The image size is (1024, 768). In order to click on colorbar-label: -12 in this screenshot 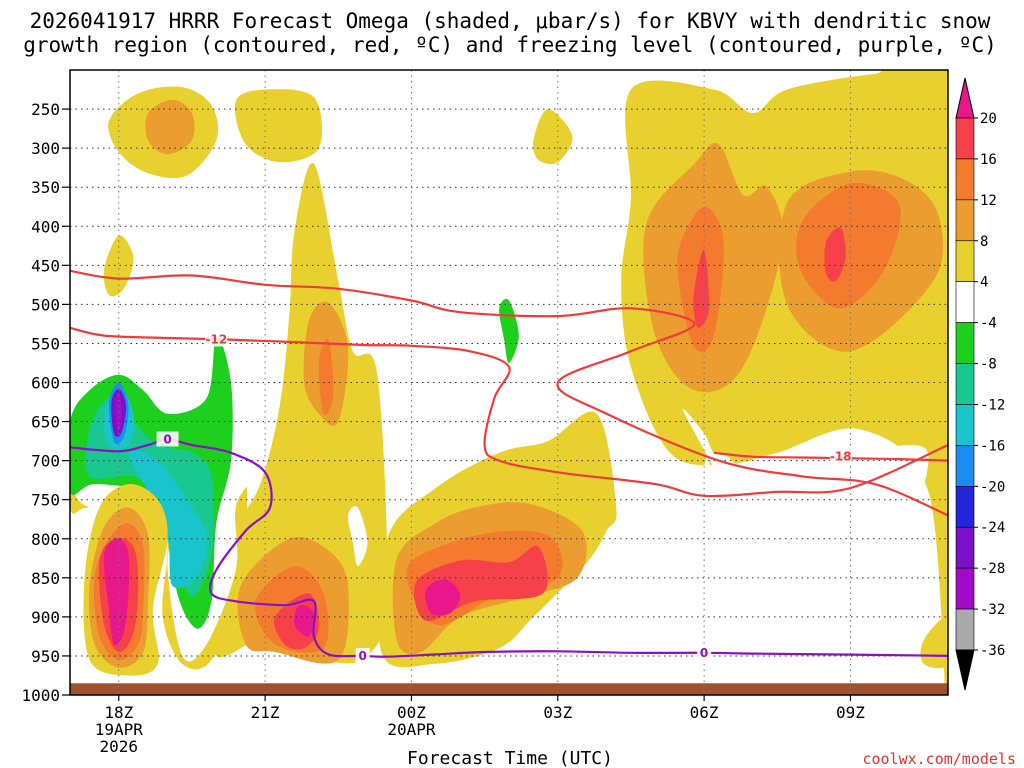, I will do `click(992, 405)`.